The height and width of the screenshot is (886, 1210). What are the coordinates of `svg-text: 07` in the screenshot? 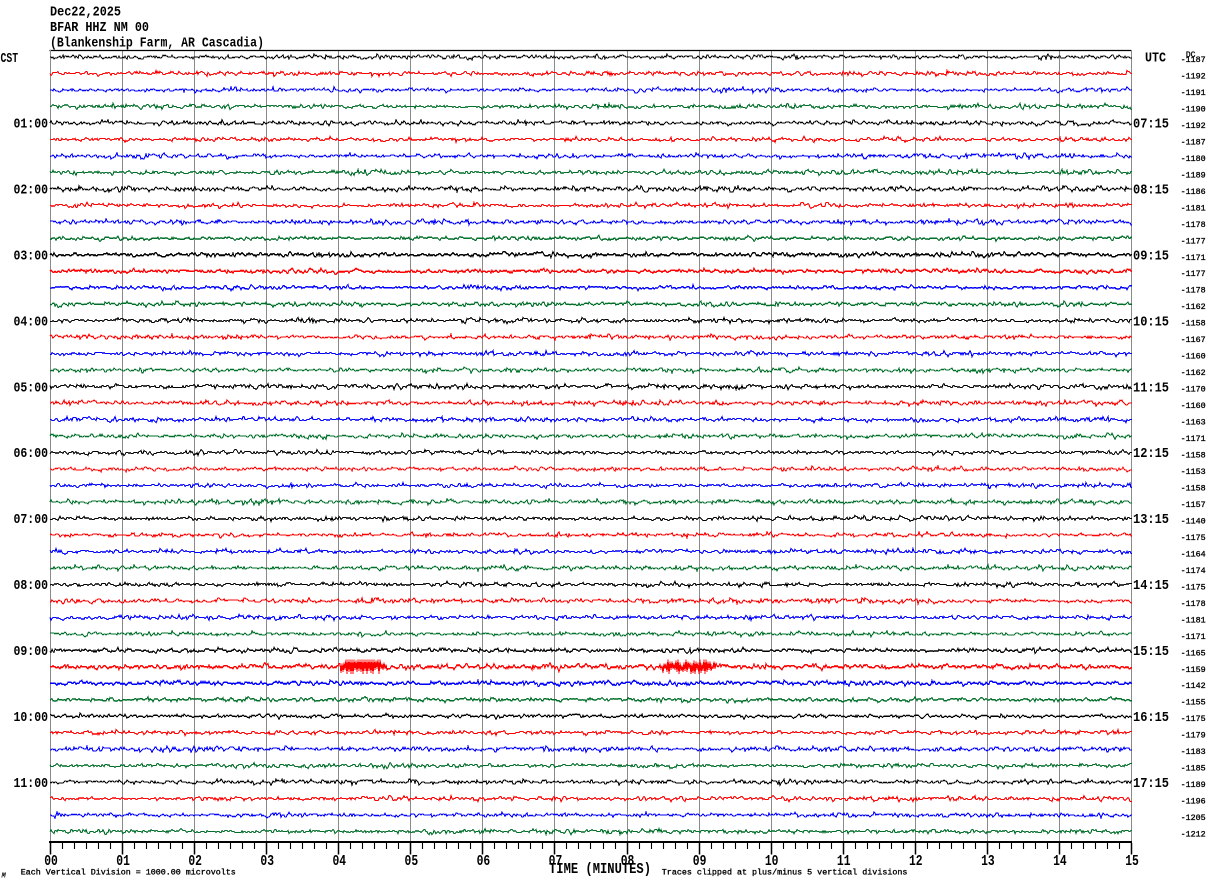 It's located at (556, 862).